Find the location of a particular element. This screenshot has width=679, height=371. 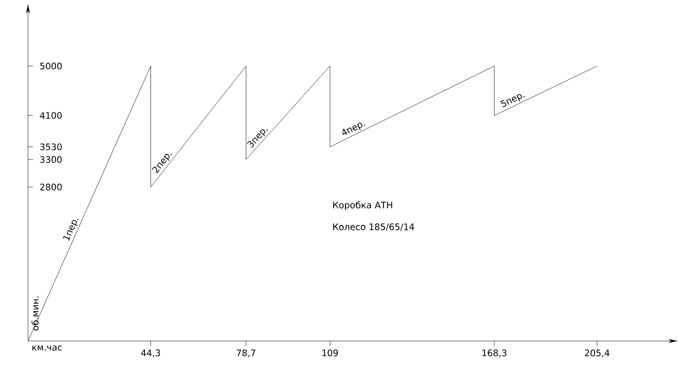

text: 5пер. is located at coordinates (512, 101).